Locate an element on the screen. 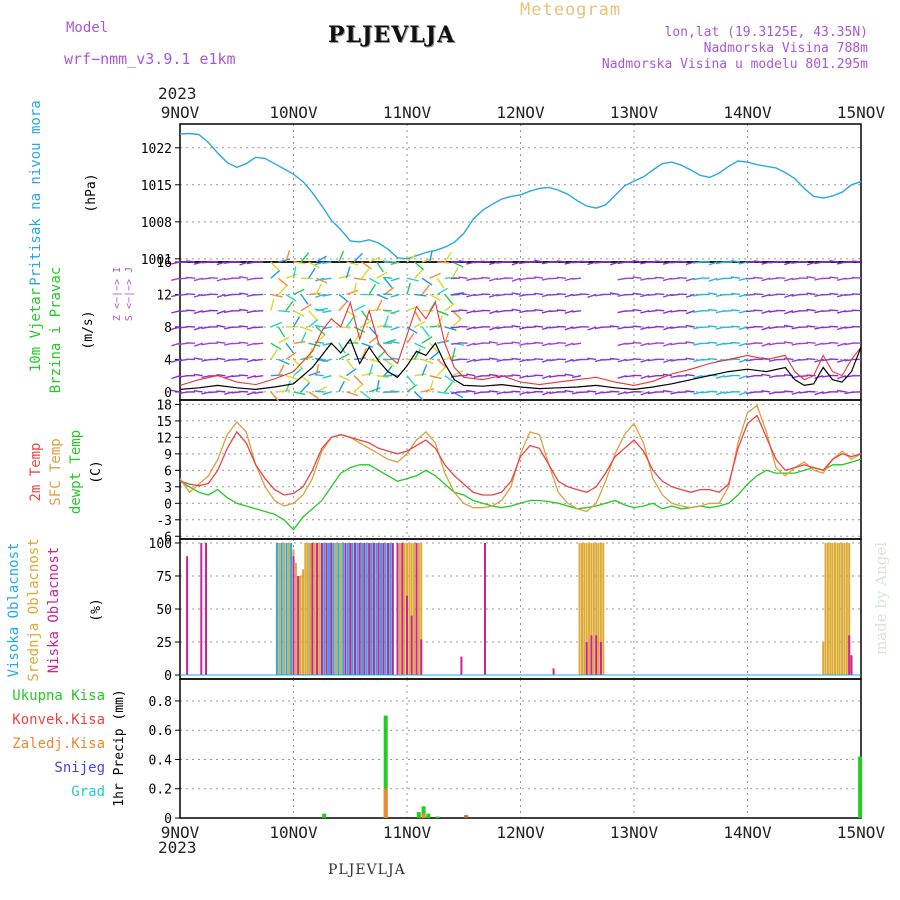 Image resolution: width=900 pixels, height=900 pixels. dewpoint-line is located at coordinates (520, 494).